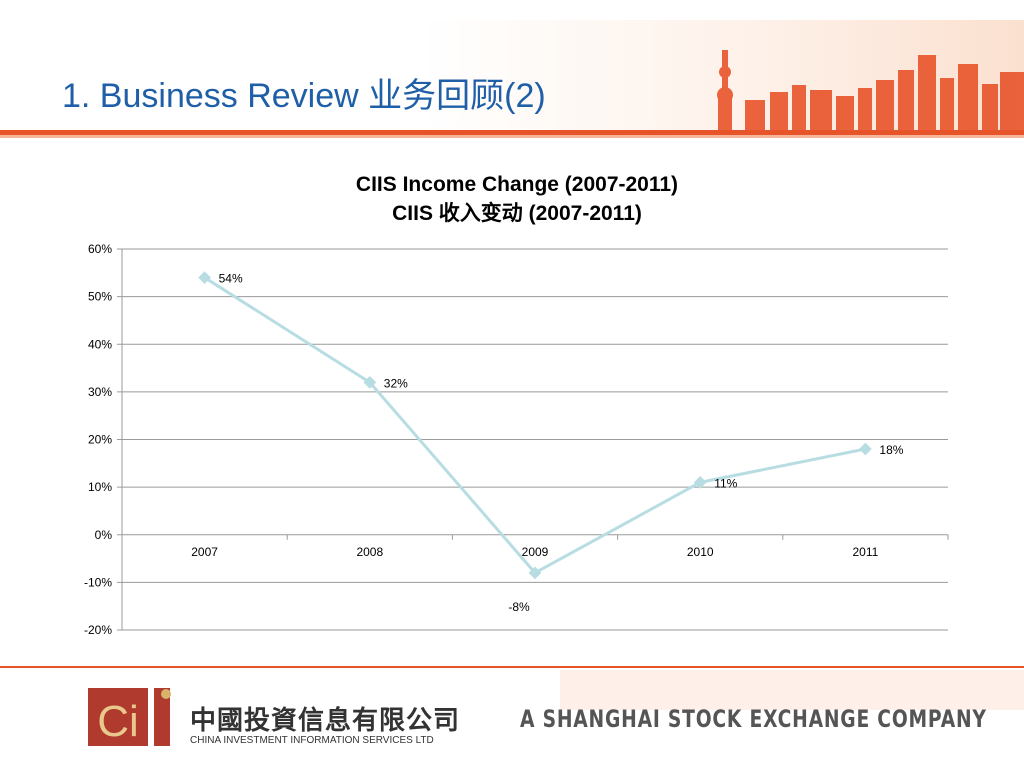  Describe the element at coordinates (512, 714) in the screenshot. I see `slide-footer` at that location.